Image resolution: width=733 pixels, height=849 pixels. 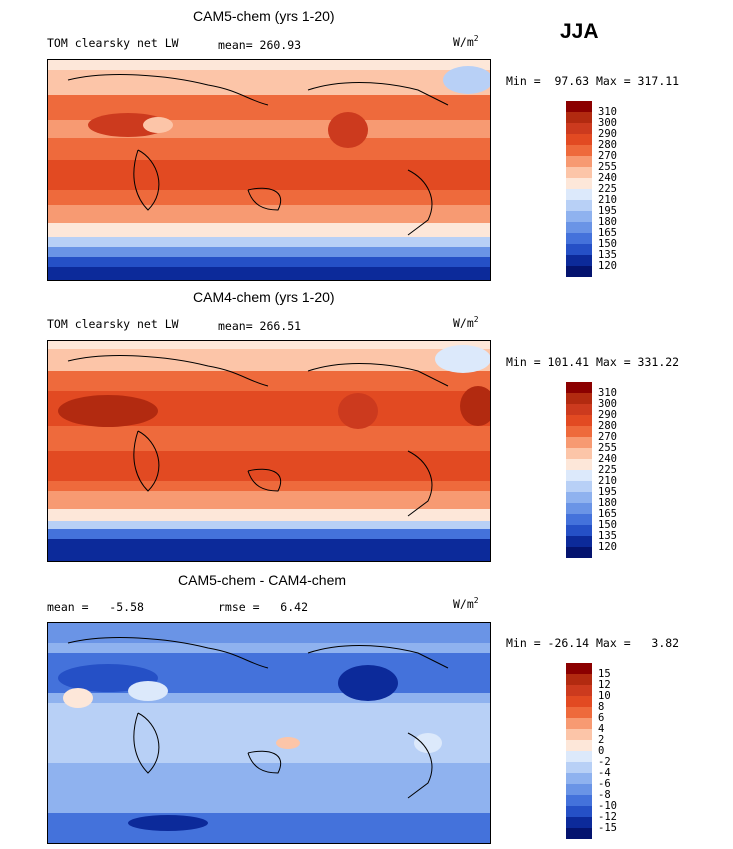 I want to click on panel3-colorbar-label: -12, so click(x=607, y=817).